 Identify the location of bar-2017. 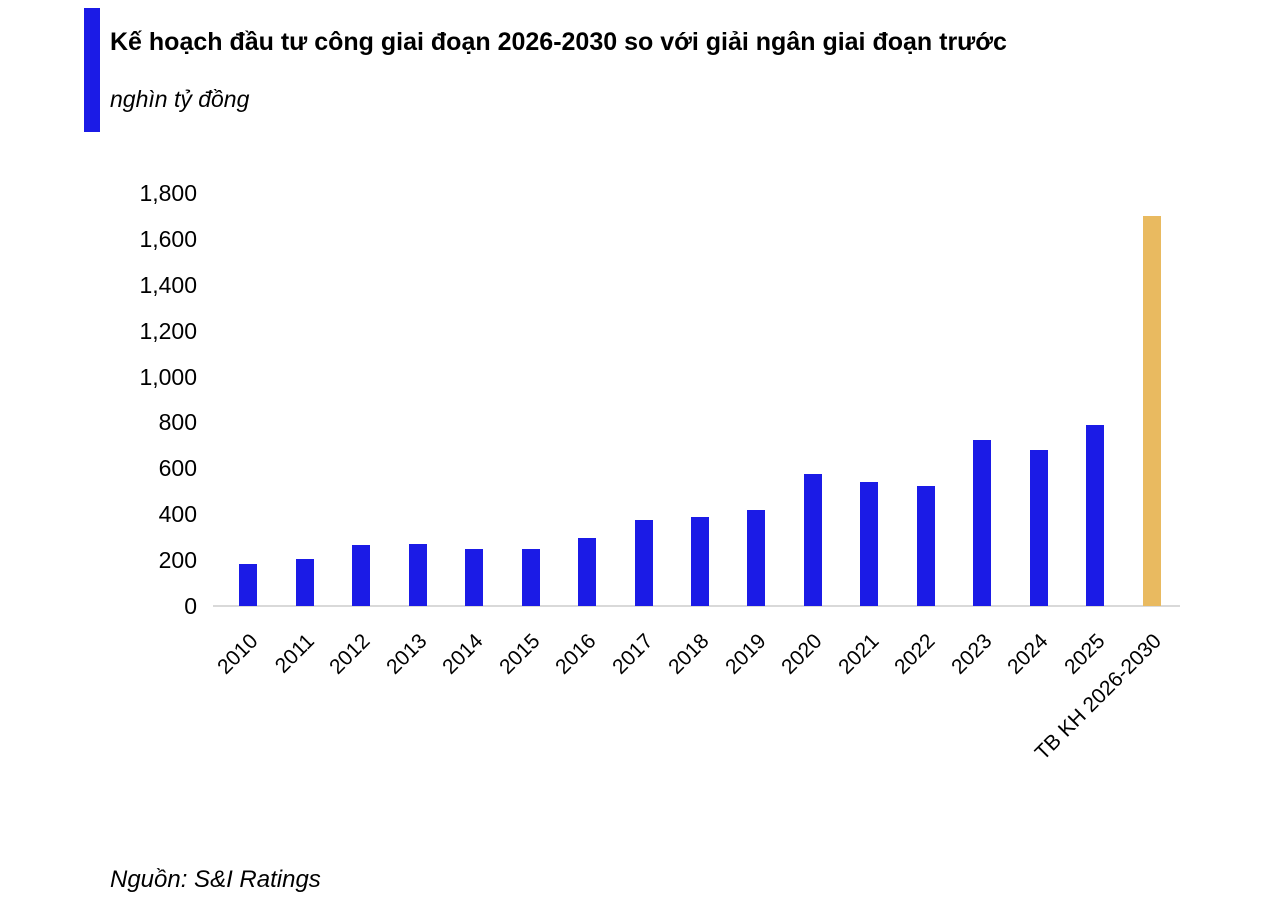
(644, 563).